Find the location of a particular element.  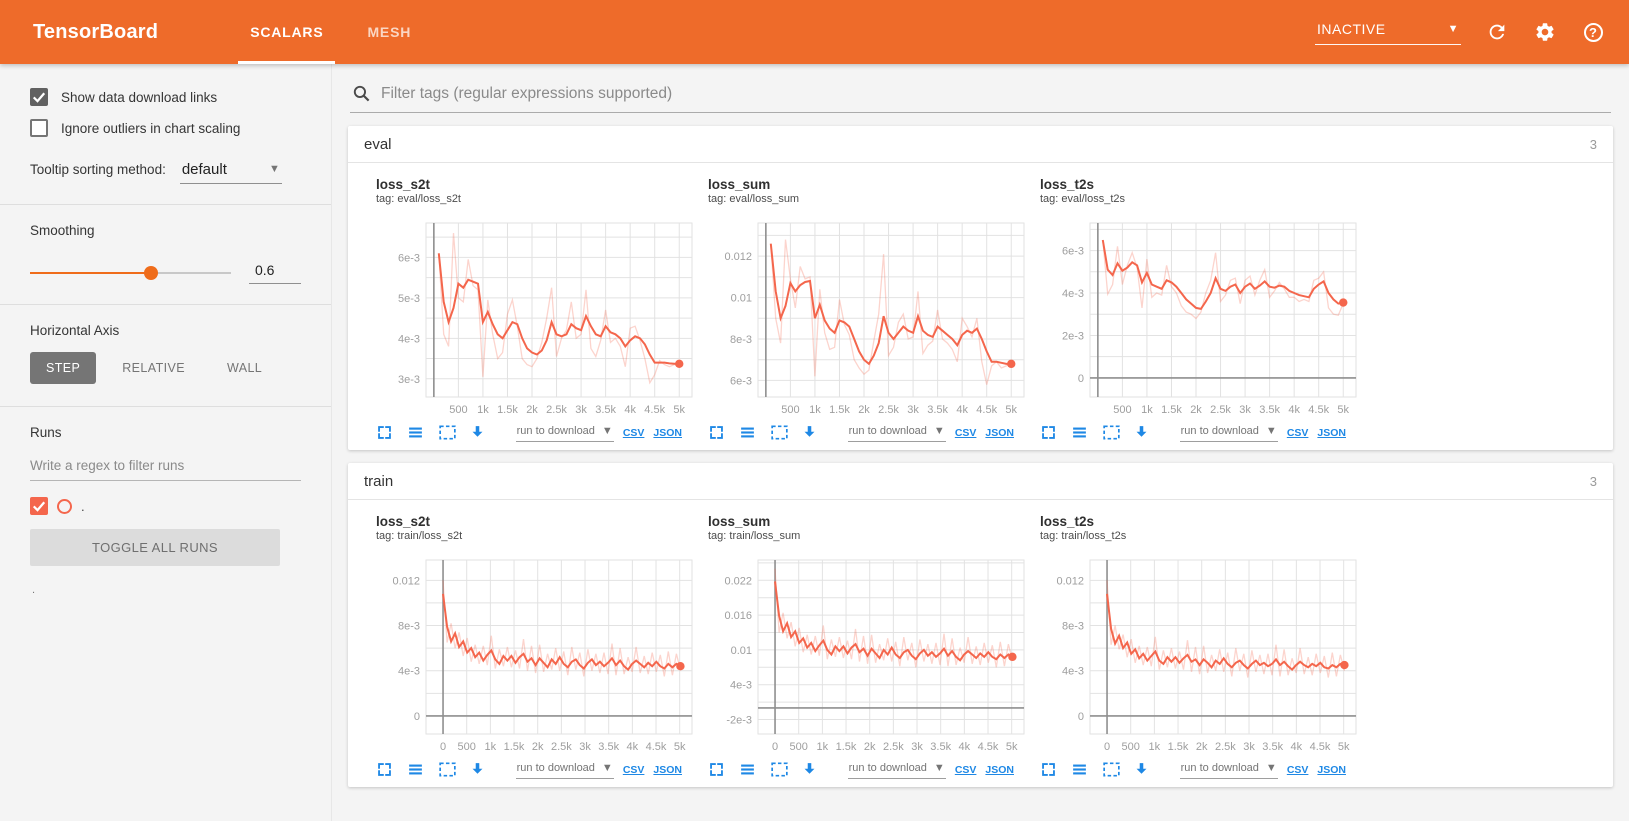

run-to-download-label: run to download is located at coordinates (555, 431).